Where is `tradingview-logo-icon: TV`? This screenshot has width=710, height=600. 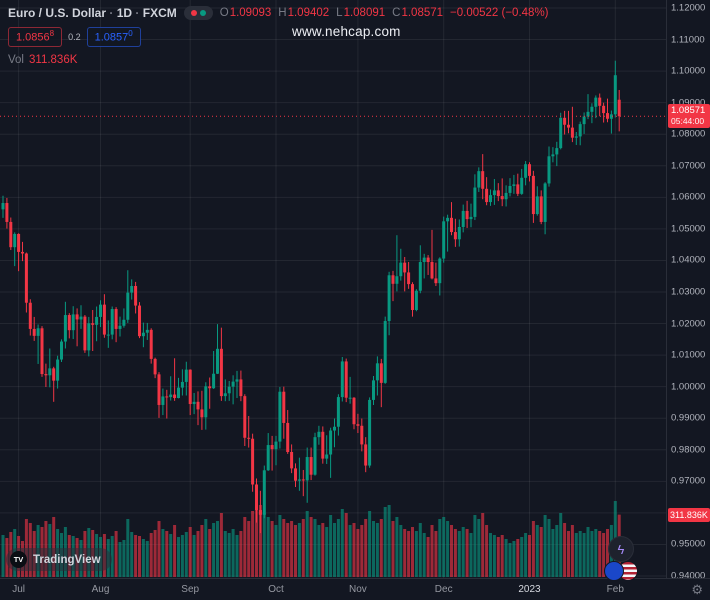 tradingview-logo-icon: TV is located at coordinates (18, 559).